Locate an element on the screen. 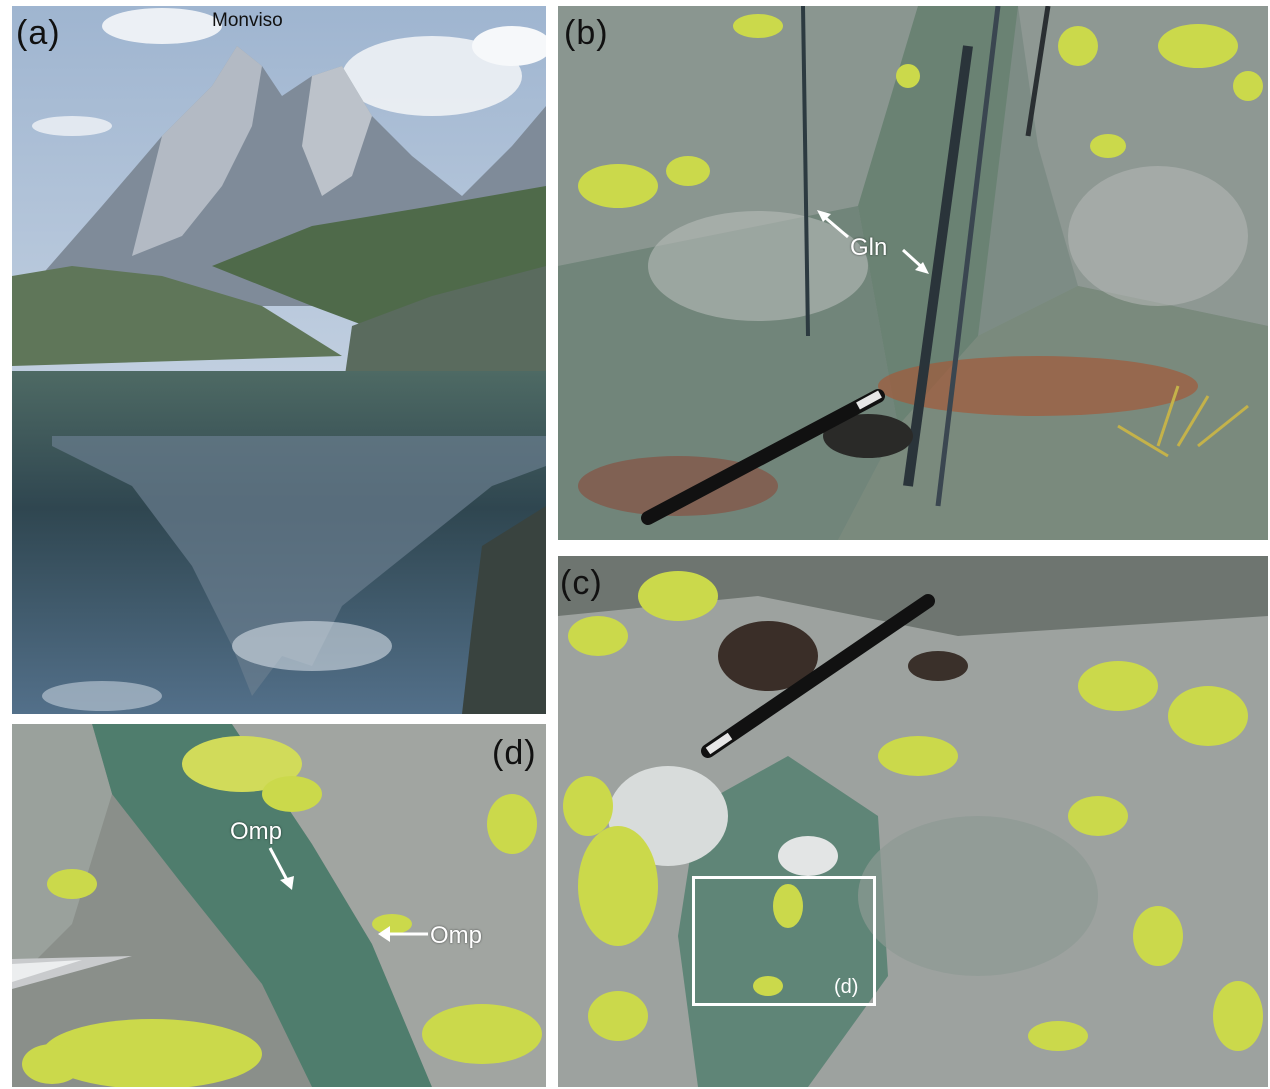 This screenshot has height=1089, width=1270. inset-label-d: (d) is located at coordinates (846, 987).